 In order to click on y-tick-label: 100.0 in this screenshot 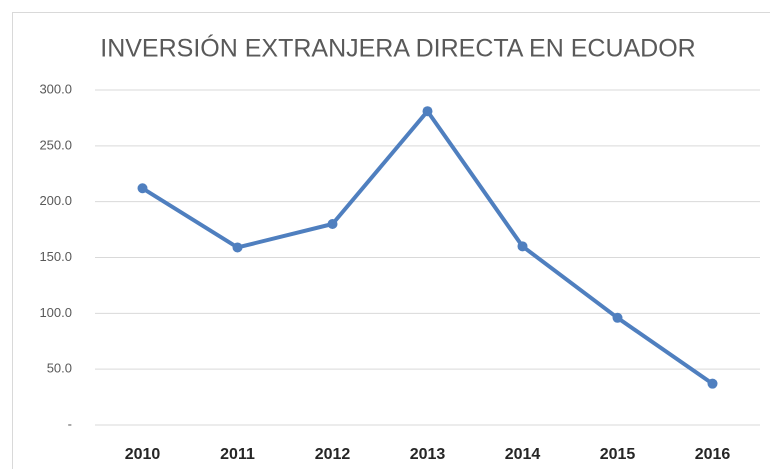, I will do `click(55, 312)`.